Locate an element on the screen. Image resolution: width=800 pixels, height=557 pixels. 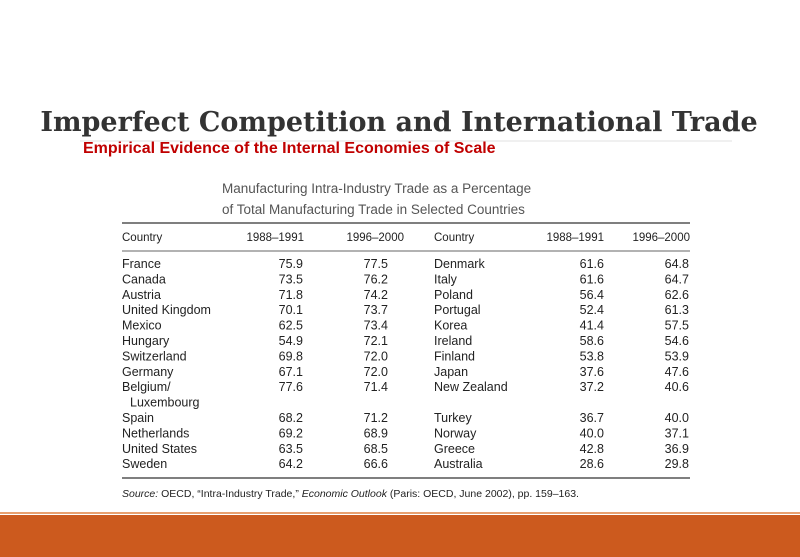
value-cell: 37.2 is located at coordinates (592, 387).